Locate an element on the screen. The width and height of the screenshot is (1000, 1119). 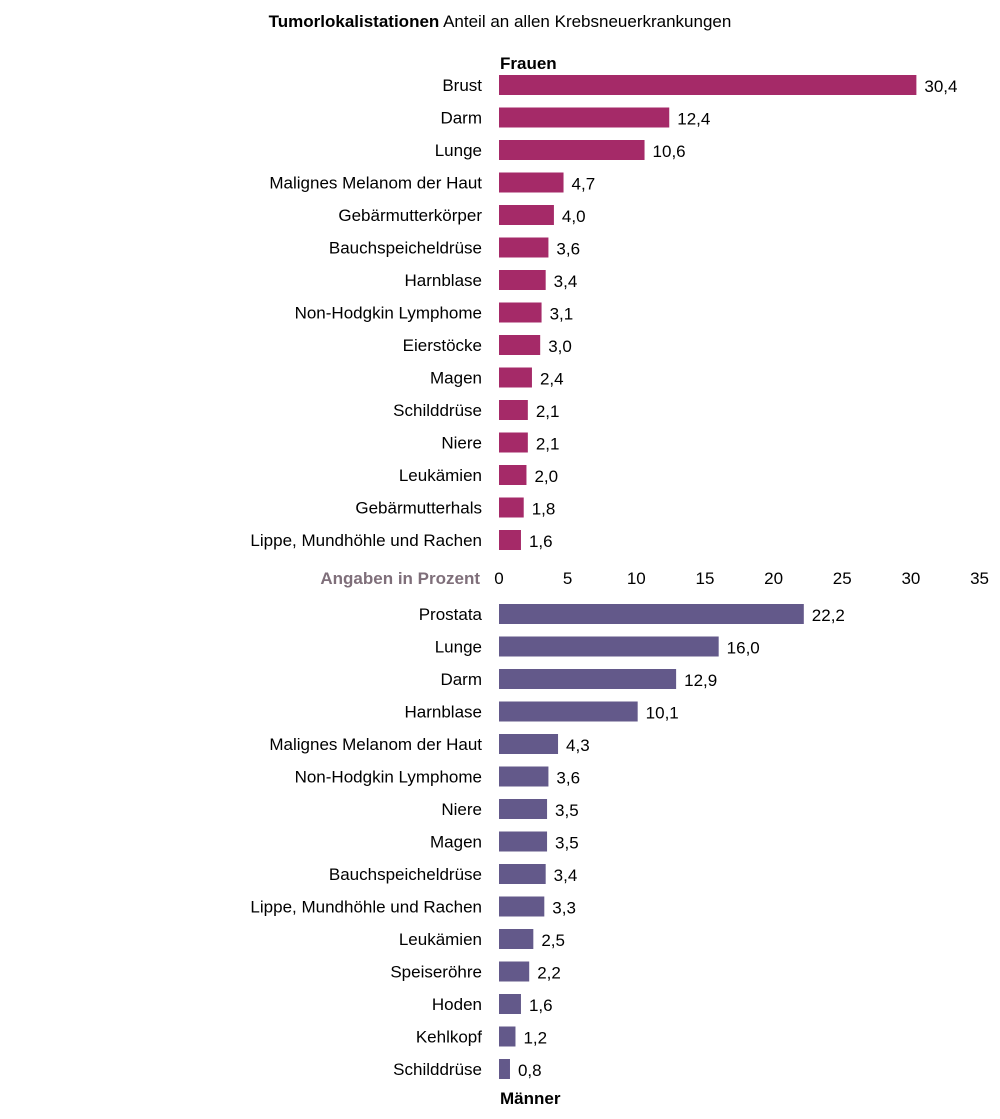
frauen-value-label: 3,0 is located at coordinates (560, 346).